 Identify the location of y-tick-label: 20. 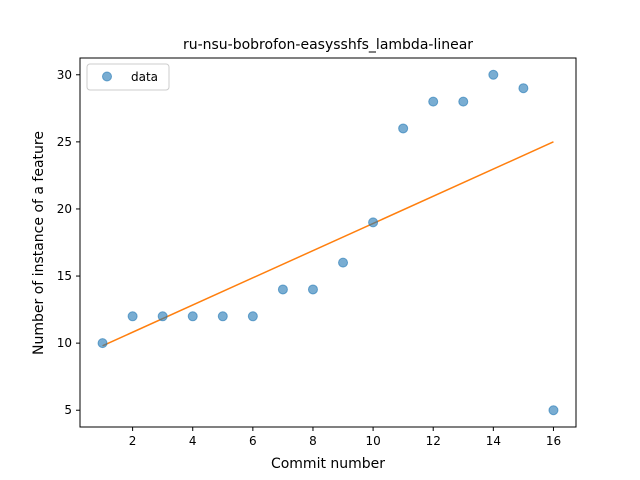
(64, 209).